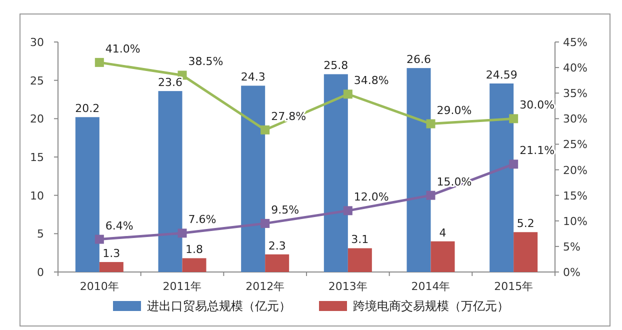  I want to click on data-label: 30.0%, so click(537, 105).